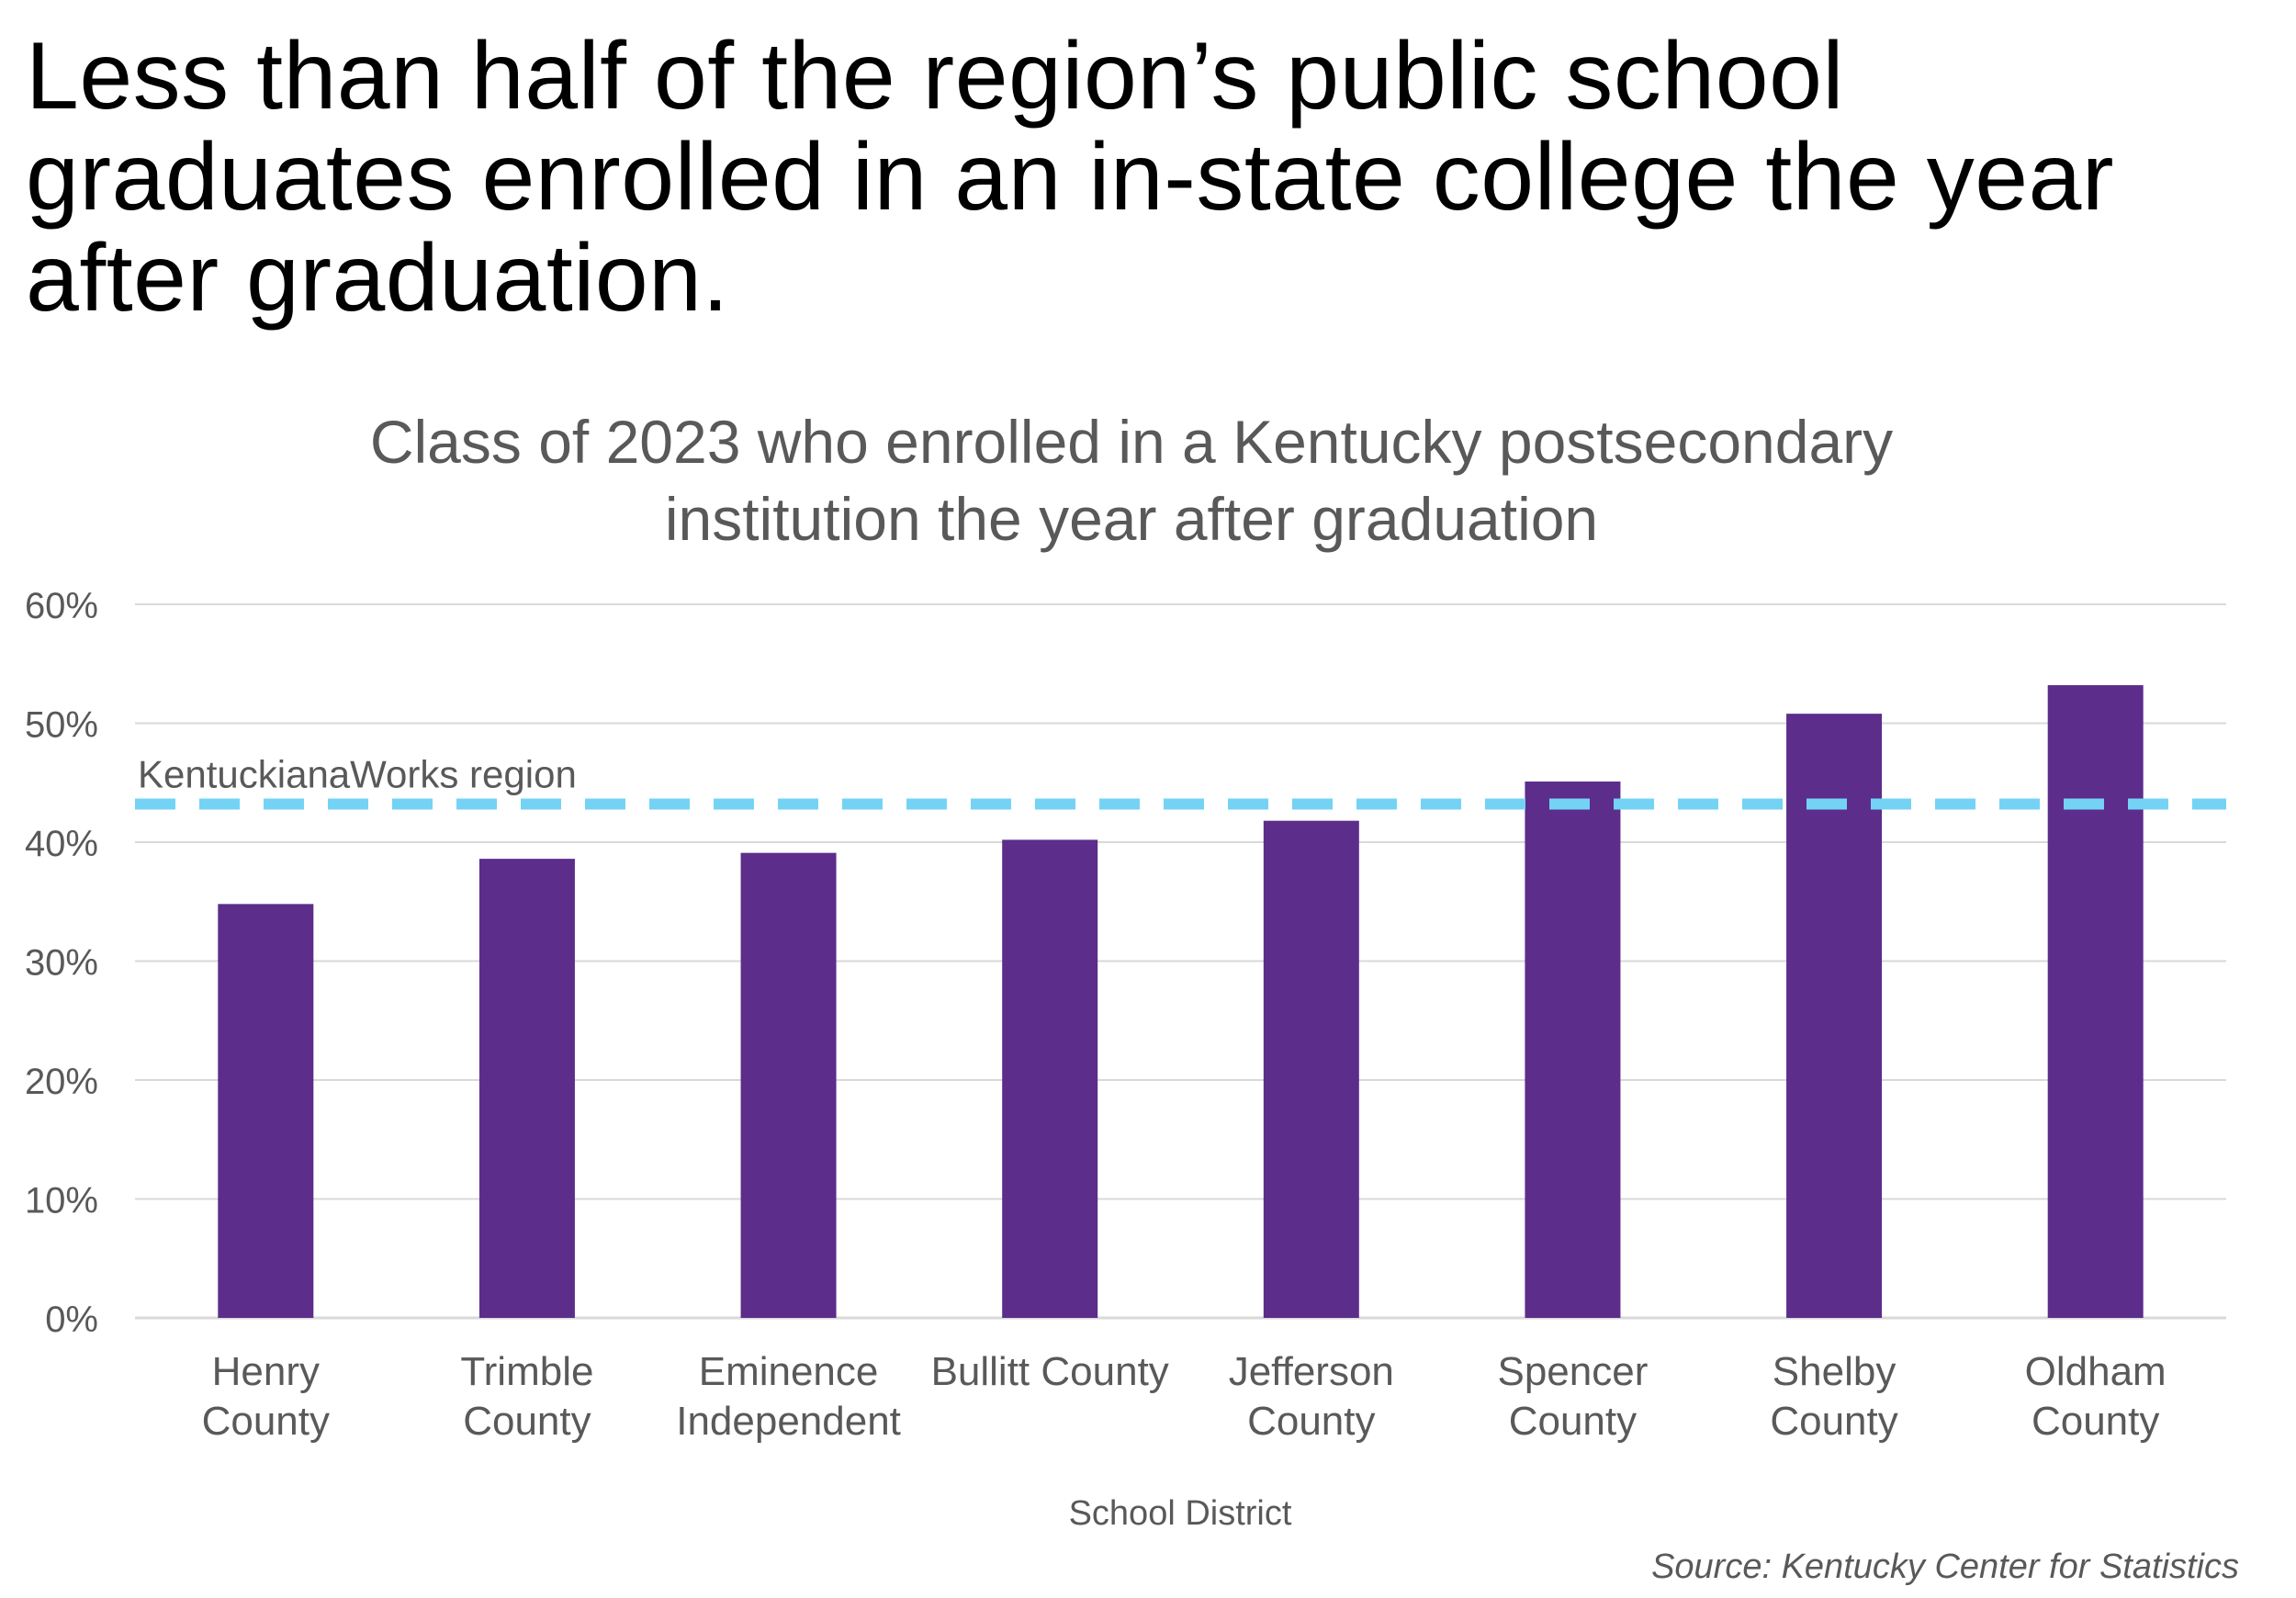  What do you see at coordinates (1180, 1514) in the screenshot?
I see `x-axis-label: School District` at bounding box center [1180, 1514].